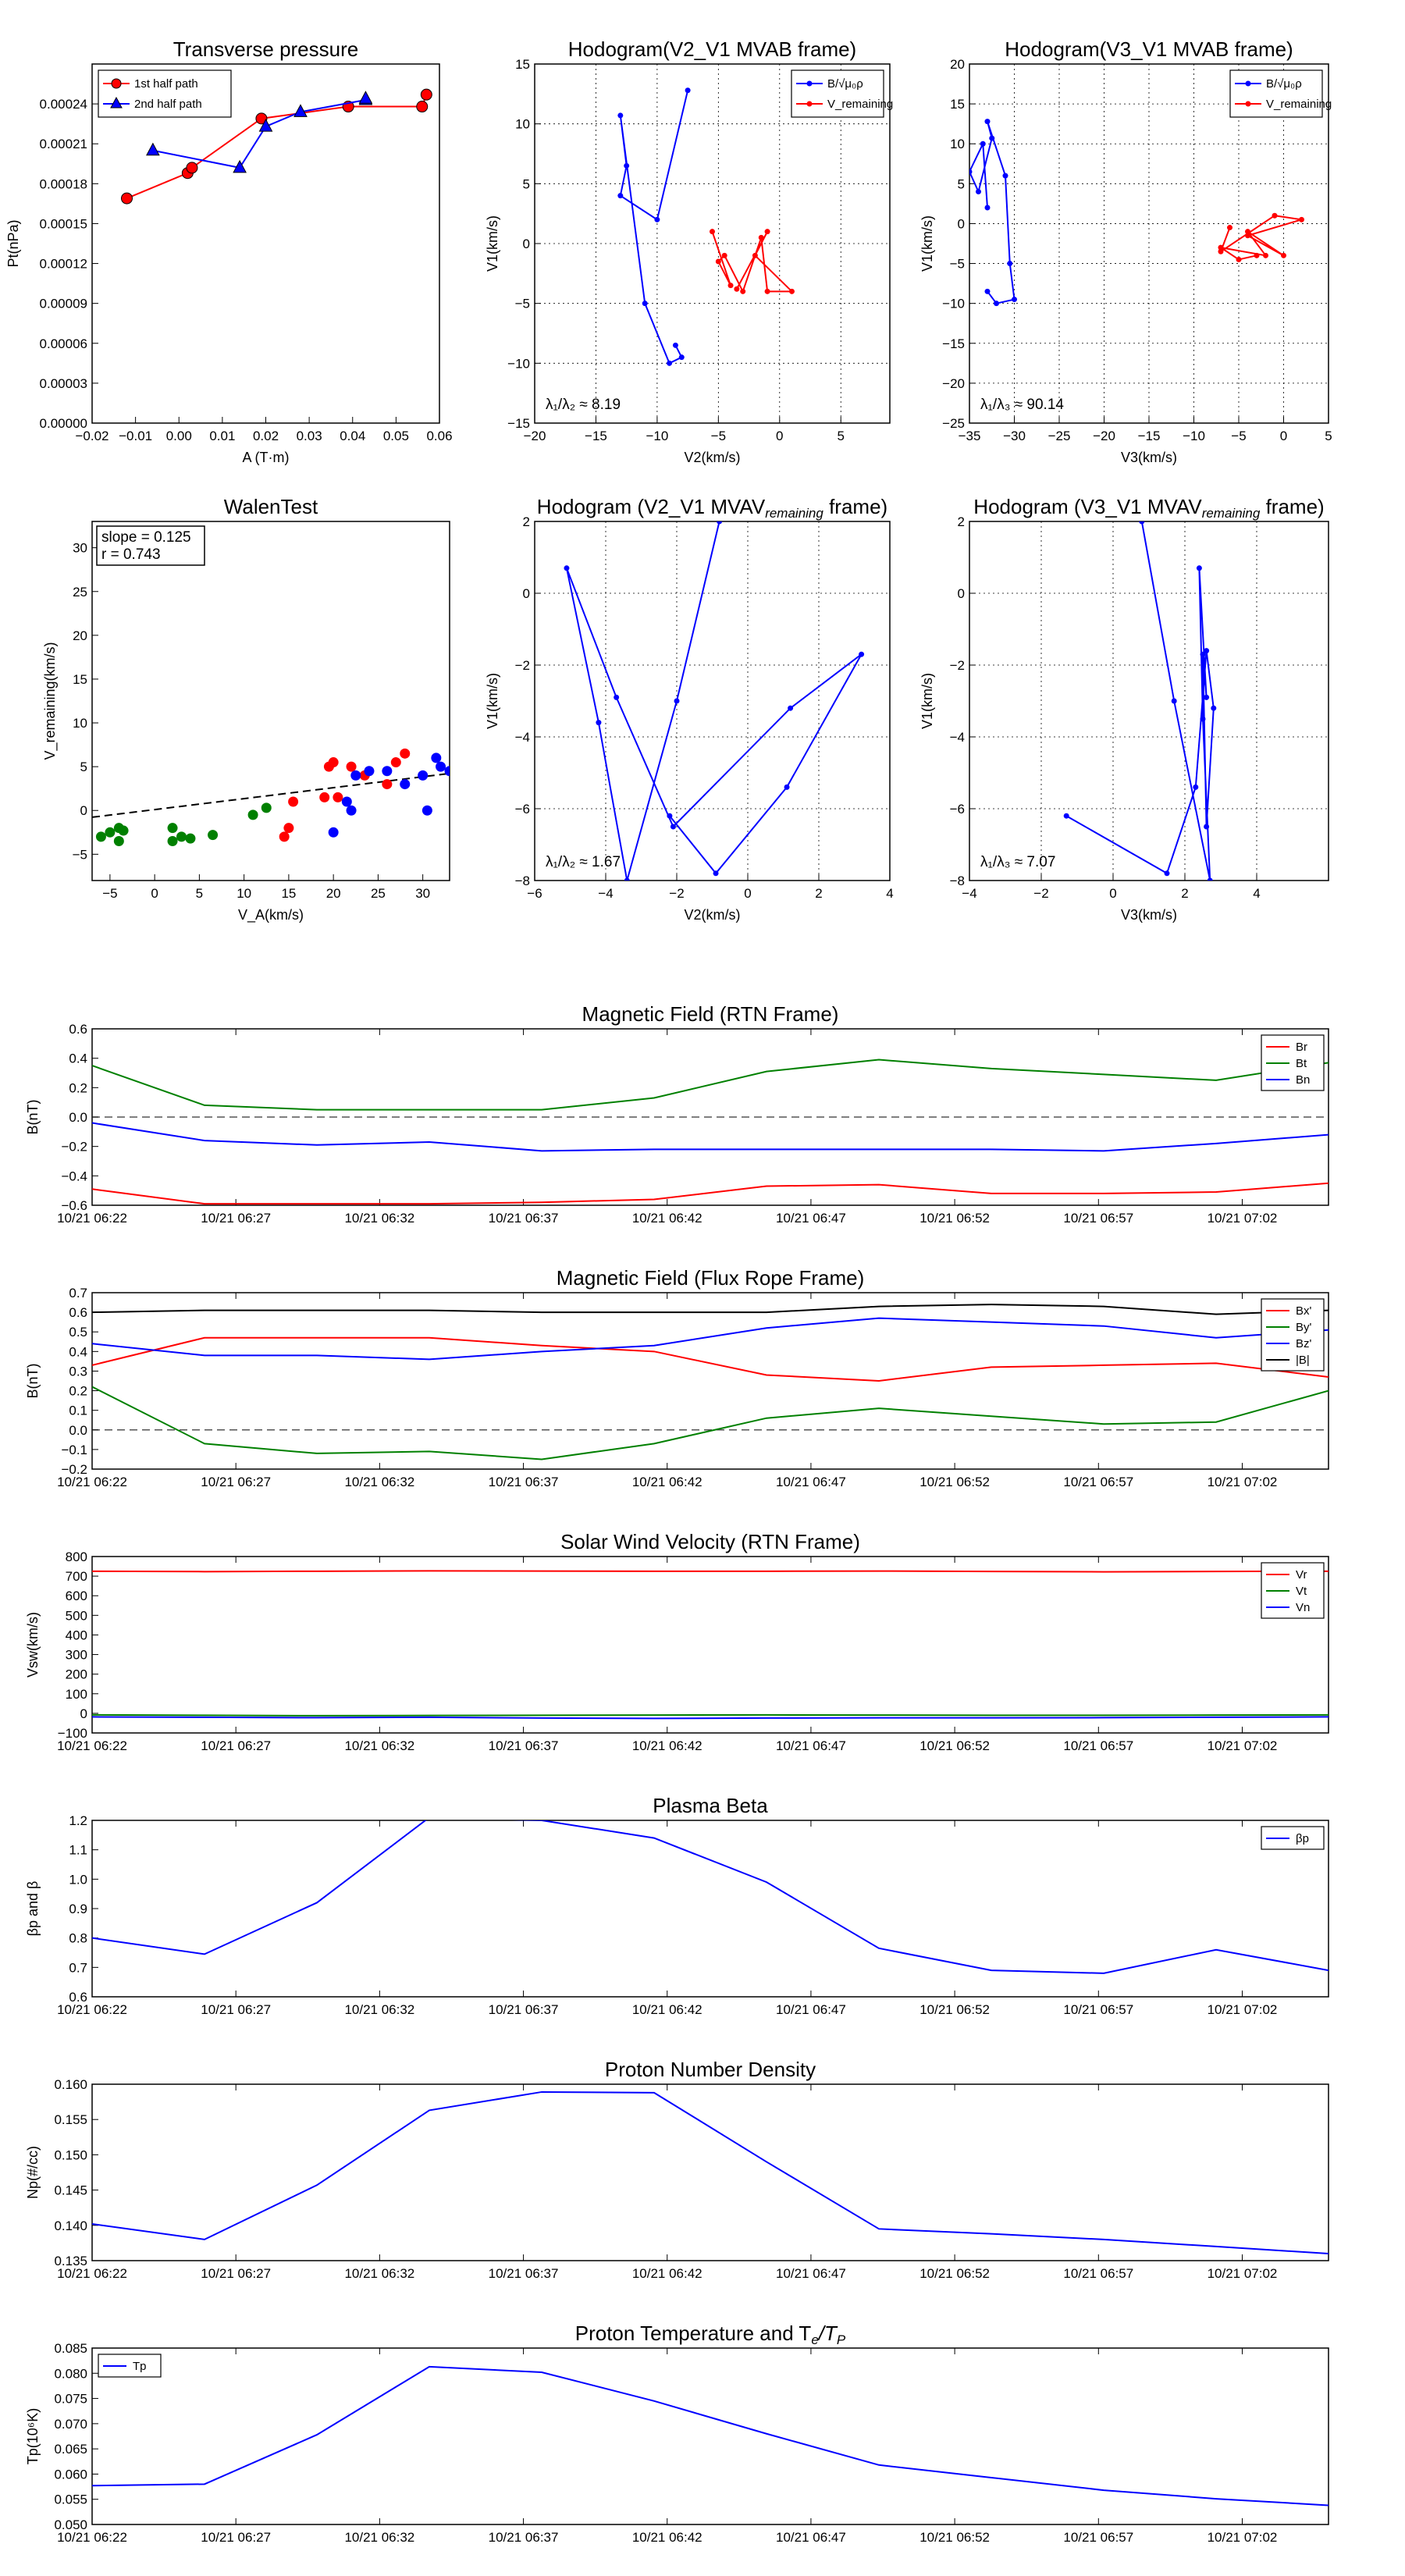 This screenshot has height=2576, width=1405. Describe the element at coordinates (78, 1909) in the screenshot. I see `y-tick-label: 0.9` at that location.